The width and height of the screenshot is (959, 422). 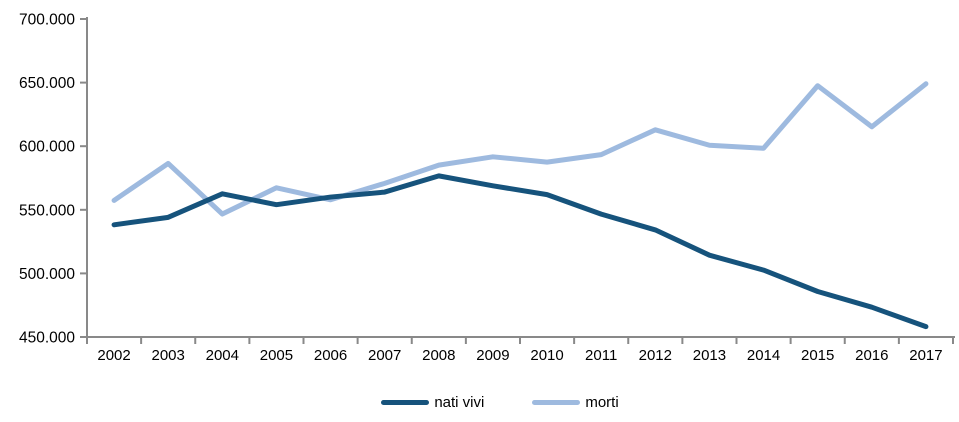 I want to click on chart-legend: nati vivi morti, so click(x=479, y=402).